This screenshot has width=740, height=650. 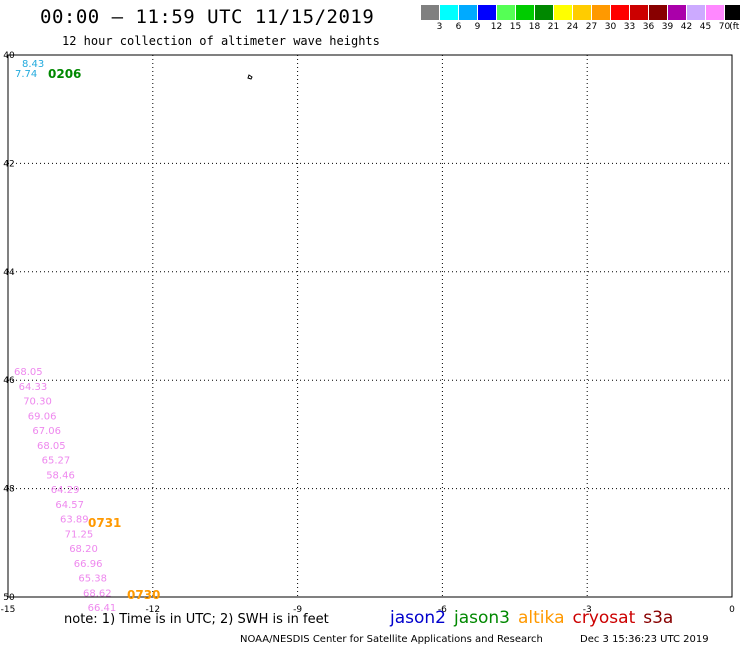 What do you see at coordinates (648, 27) in the screenshot?
I see `legend-label: 36` at bounding box center [648, 27].